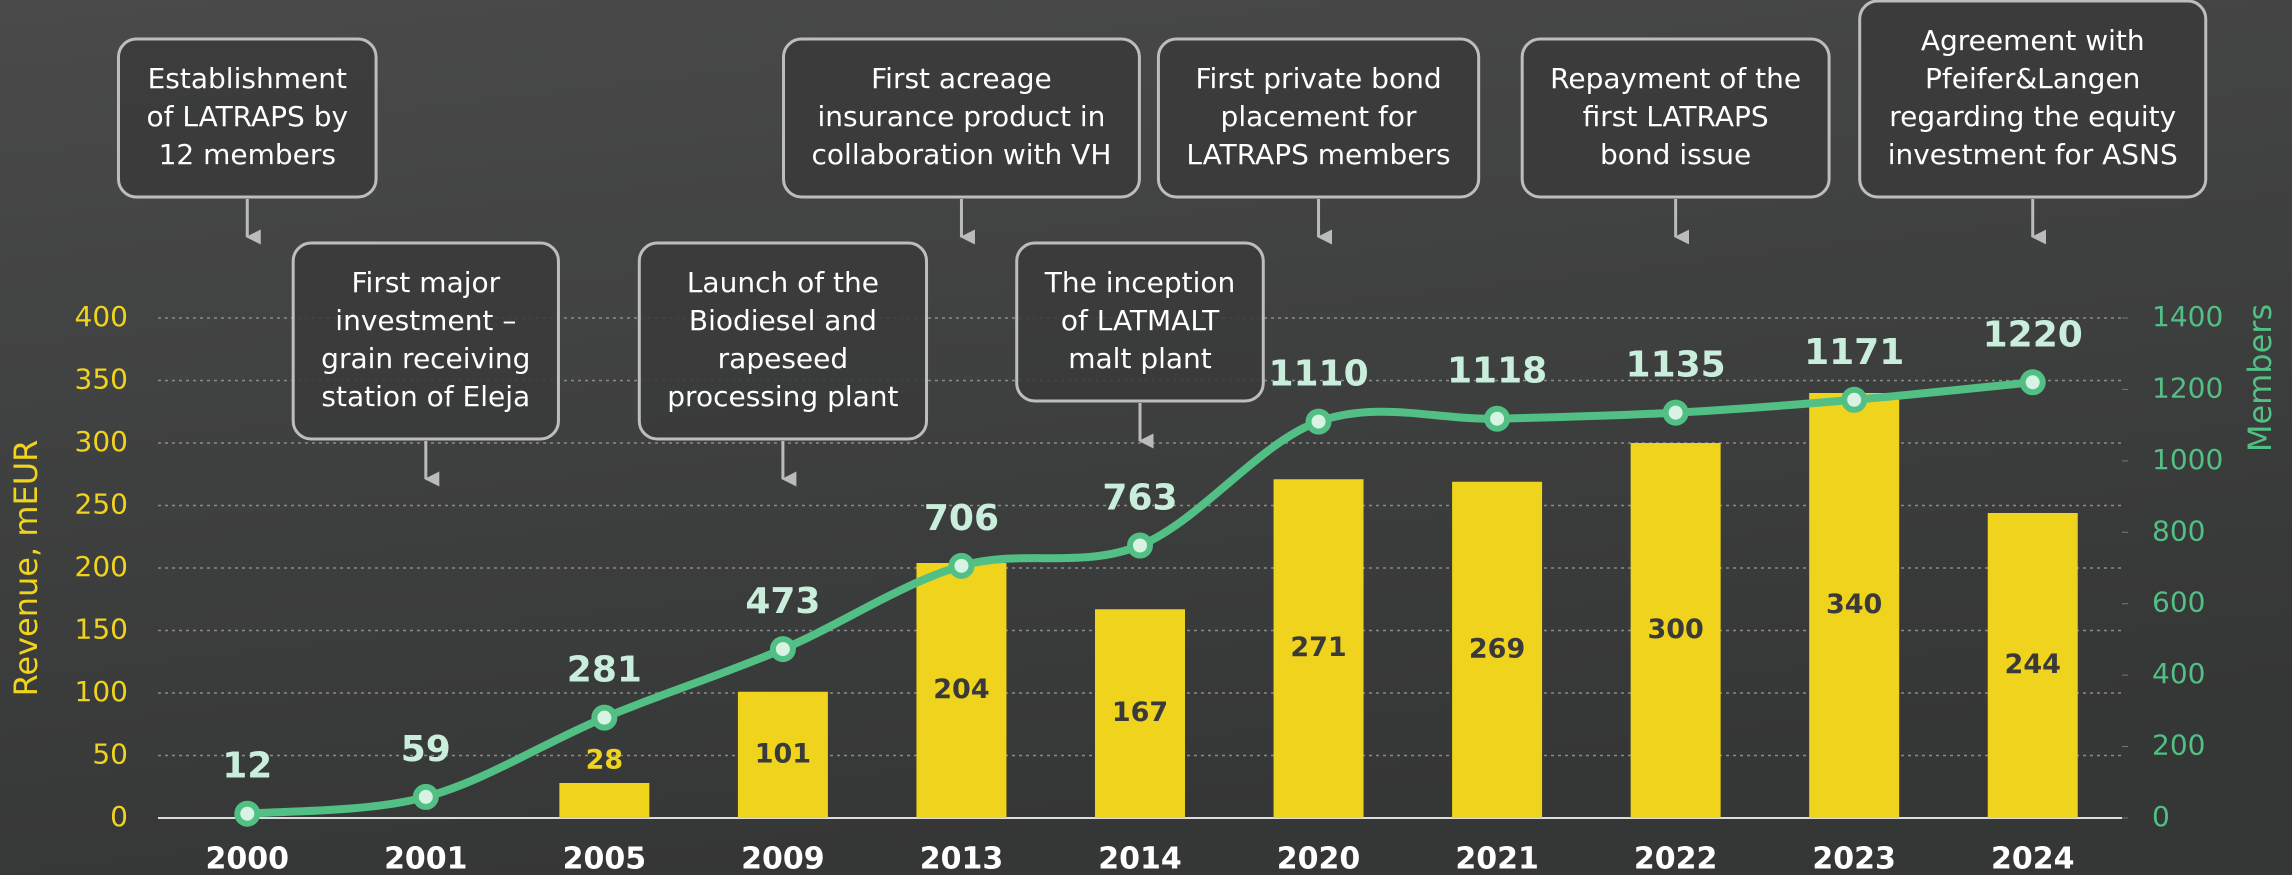  I want to click on y2-tick-label: 1000, so click(2187, 459).